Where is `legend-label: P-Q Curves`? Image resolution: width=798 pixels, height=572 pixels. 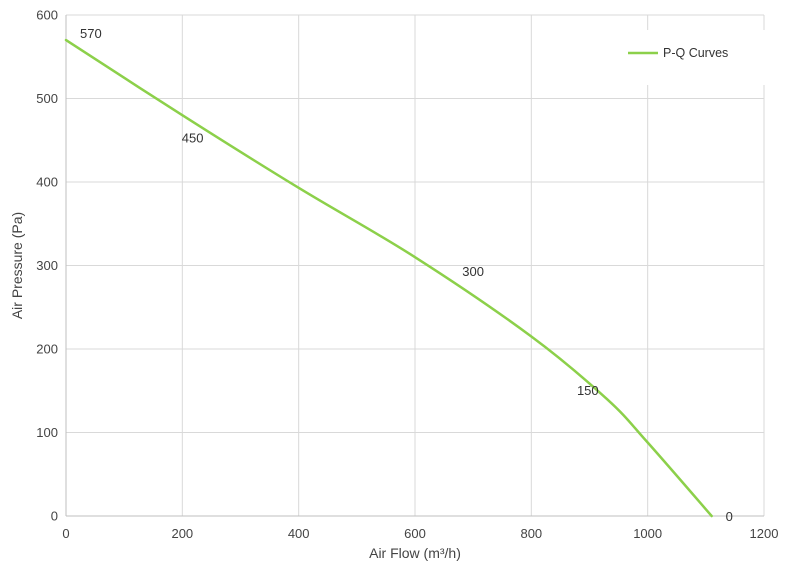 legend-label: P-Q Curves is located at coordinates (695, 53).